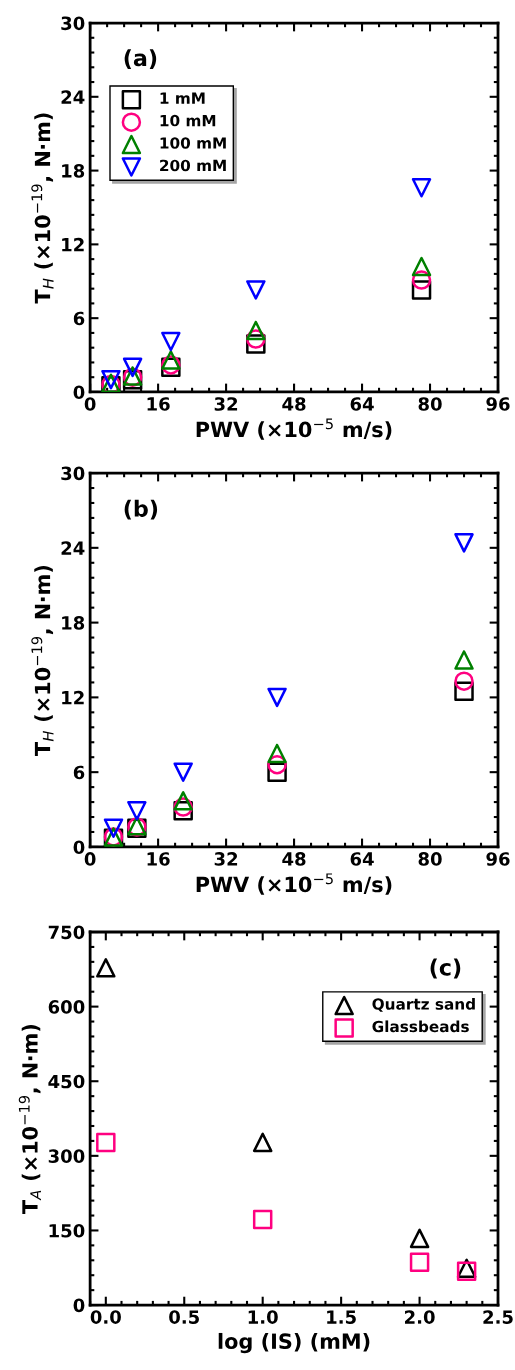 Image resolution: width=515 pixels, height=1370 pixels. Describe the element at coordinates (341, 1317) in the screenshot. I see `x-tick-label: 1.5` at that location.